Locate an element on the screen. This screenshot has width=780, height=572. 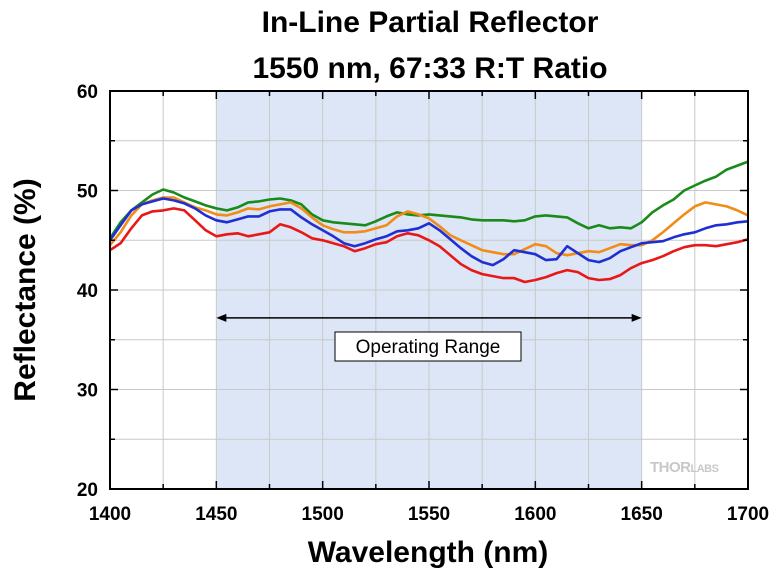
x-tick-labels: 1400 1450 1500 1550 1600 1650 1700 is located at coordinates (429, 514).